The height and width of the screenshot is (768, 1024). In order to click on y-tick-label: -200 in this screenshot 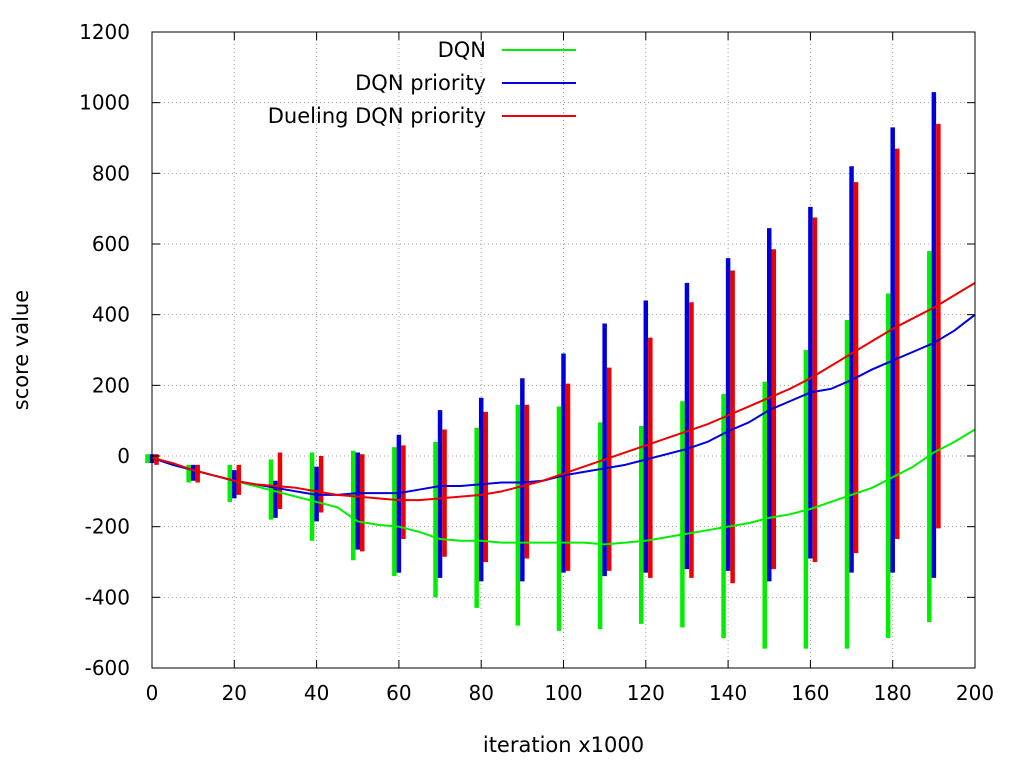, I will do `click(107, 527)`.